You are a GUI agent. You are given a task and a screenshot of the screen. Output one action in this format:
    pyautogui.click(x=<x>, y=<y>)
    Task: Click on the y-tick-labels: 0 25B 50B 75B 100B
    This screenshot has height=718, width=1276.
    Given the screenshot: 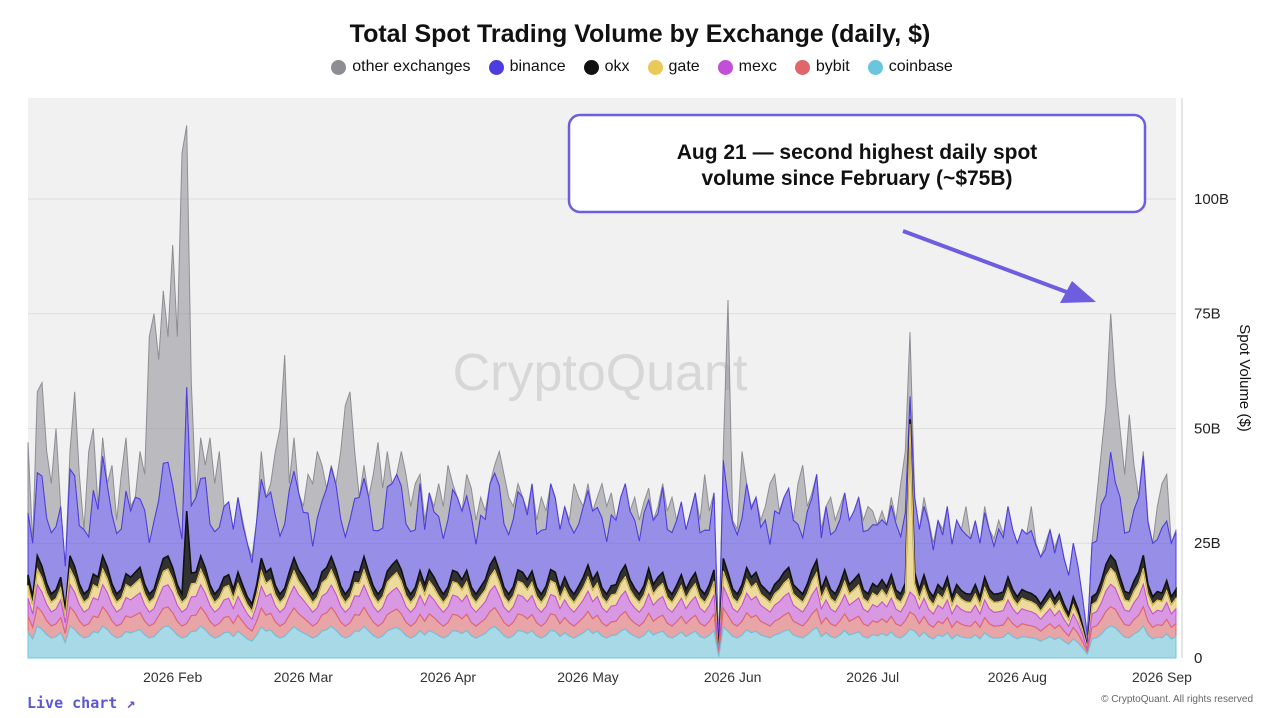 What is the action you would take?
    pyautogui.click(x=1211, y=429)
    